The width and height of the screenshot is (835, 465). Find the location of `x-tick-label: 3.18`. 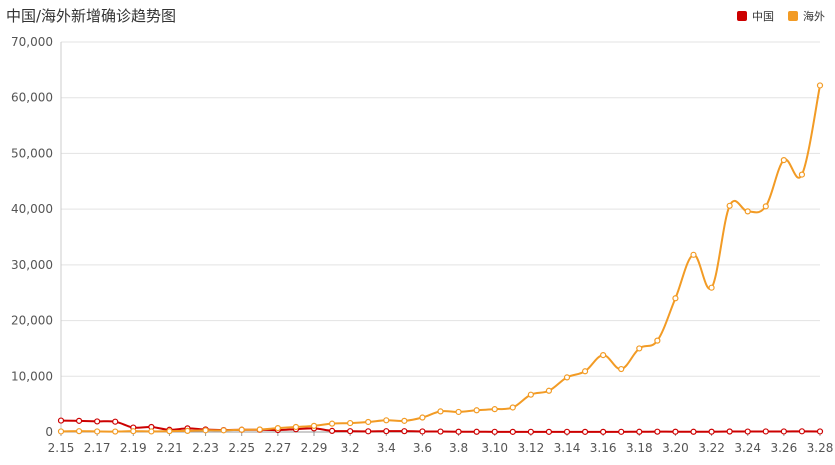

x-tick-label: 3.18 is located at coordinates (639, 448).